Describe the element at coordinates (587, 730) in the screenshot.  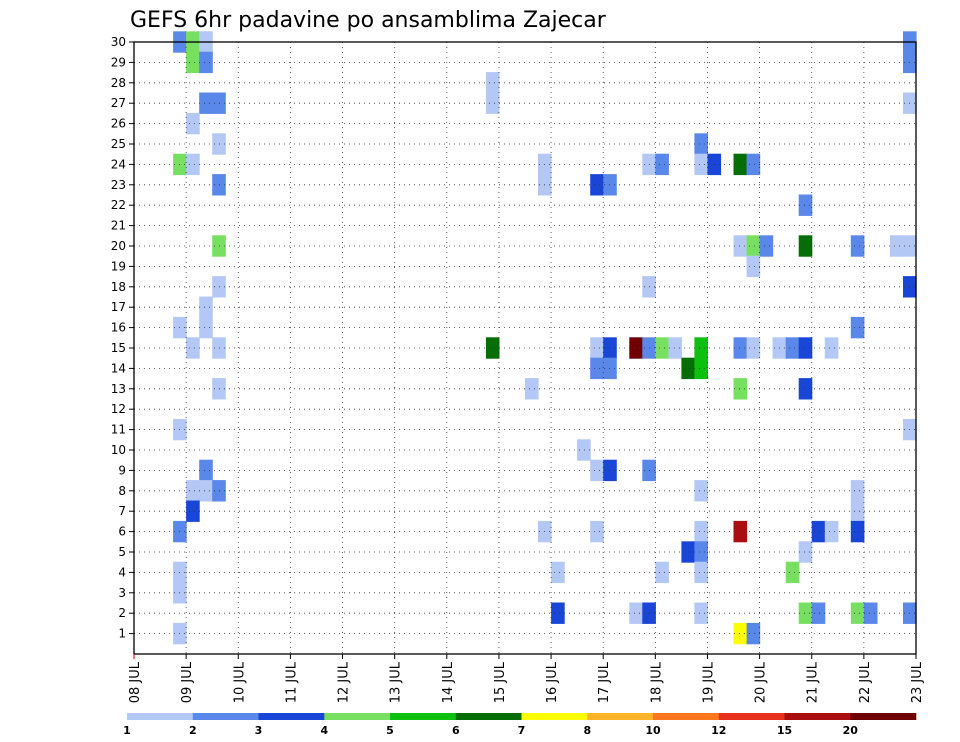
I see `colorbar-label: 8` at that location.